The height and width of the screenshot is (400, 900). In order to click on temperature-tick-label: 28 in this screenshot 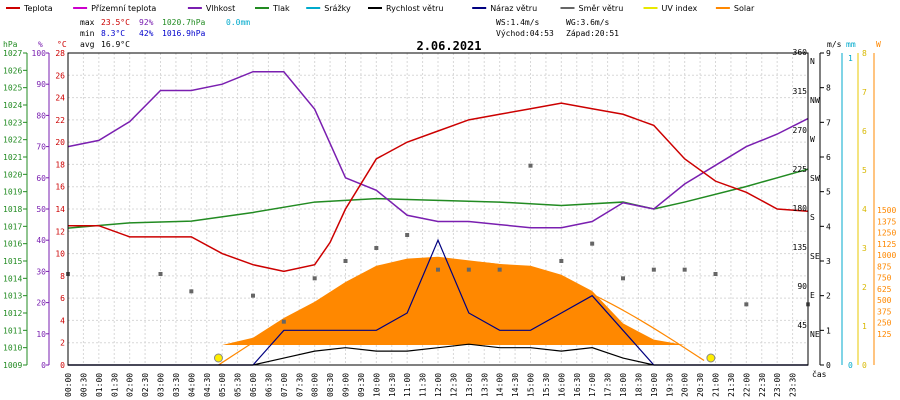, I will do `click(60, 53)`.